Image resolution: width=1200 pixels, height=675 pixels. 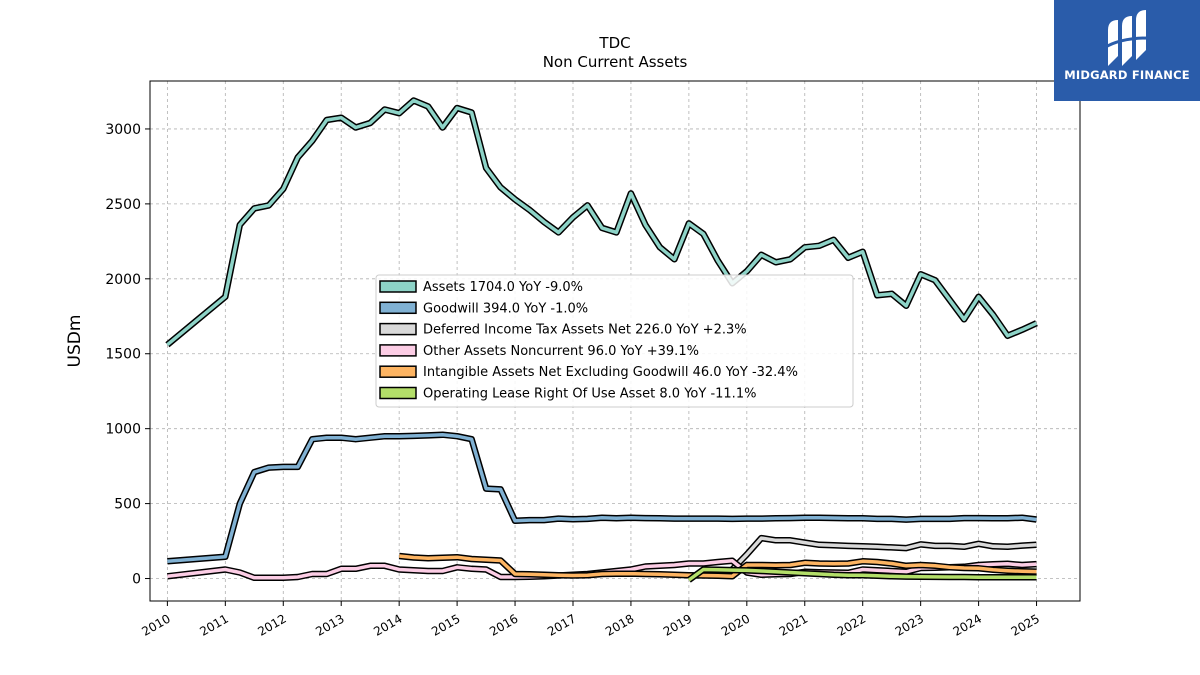 I want to click on x-tick-label: 2023, so click(x=909, y=624).